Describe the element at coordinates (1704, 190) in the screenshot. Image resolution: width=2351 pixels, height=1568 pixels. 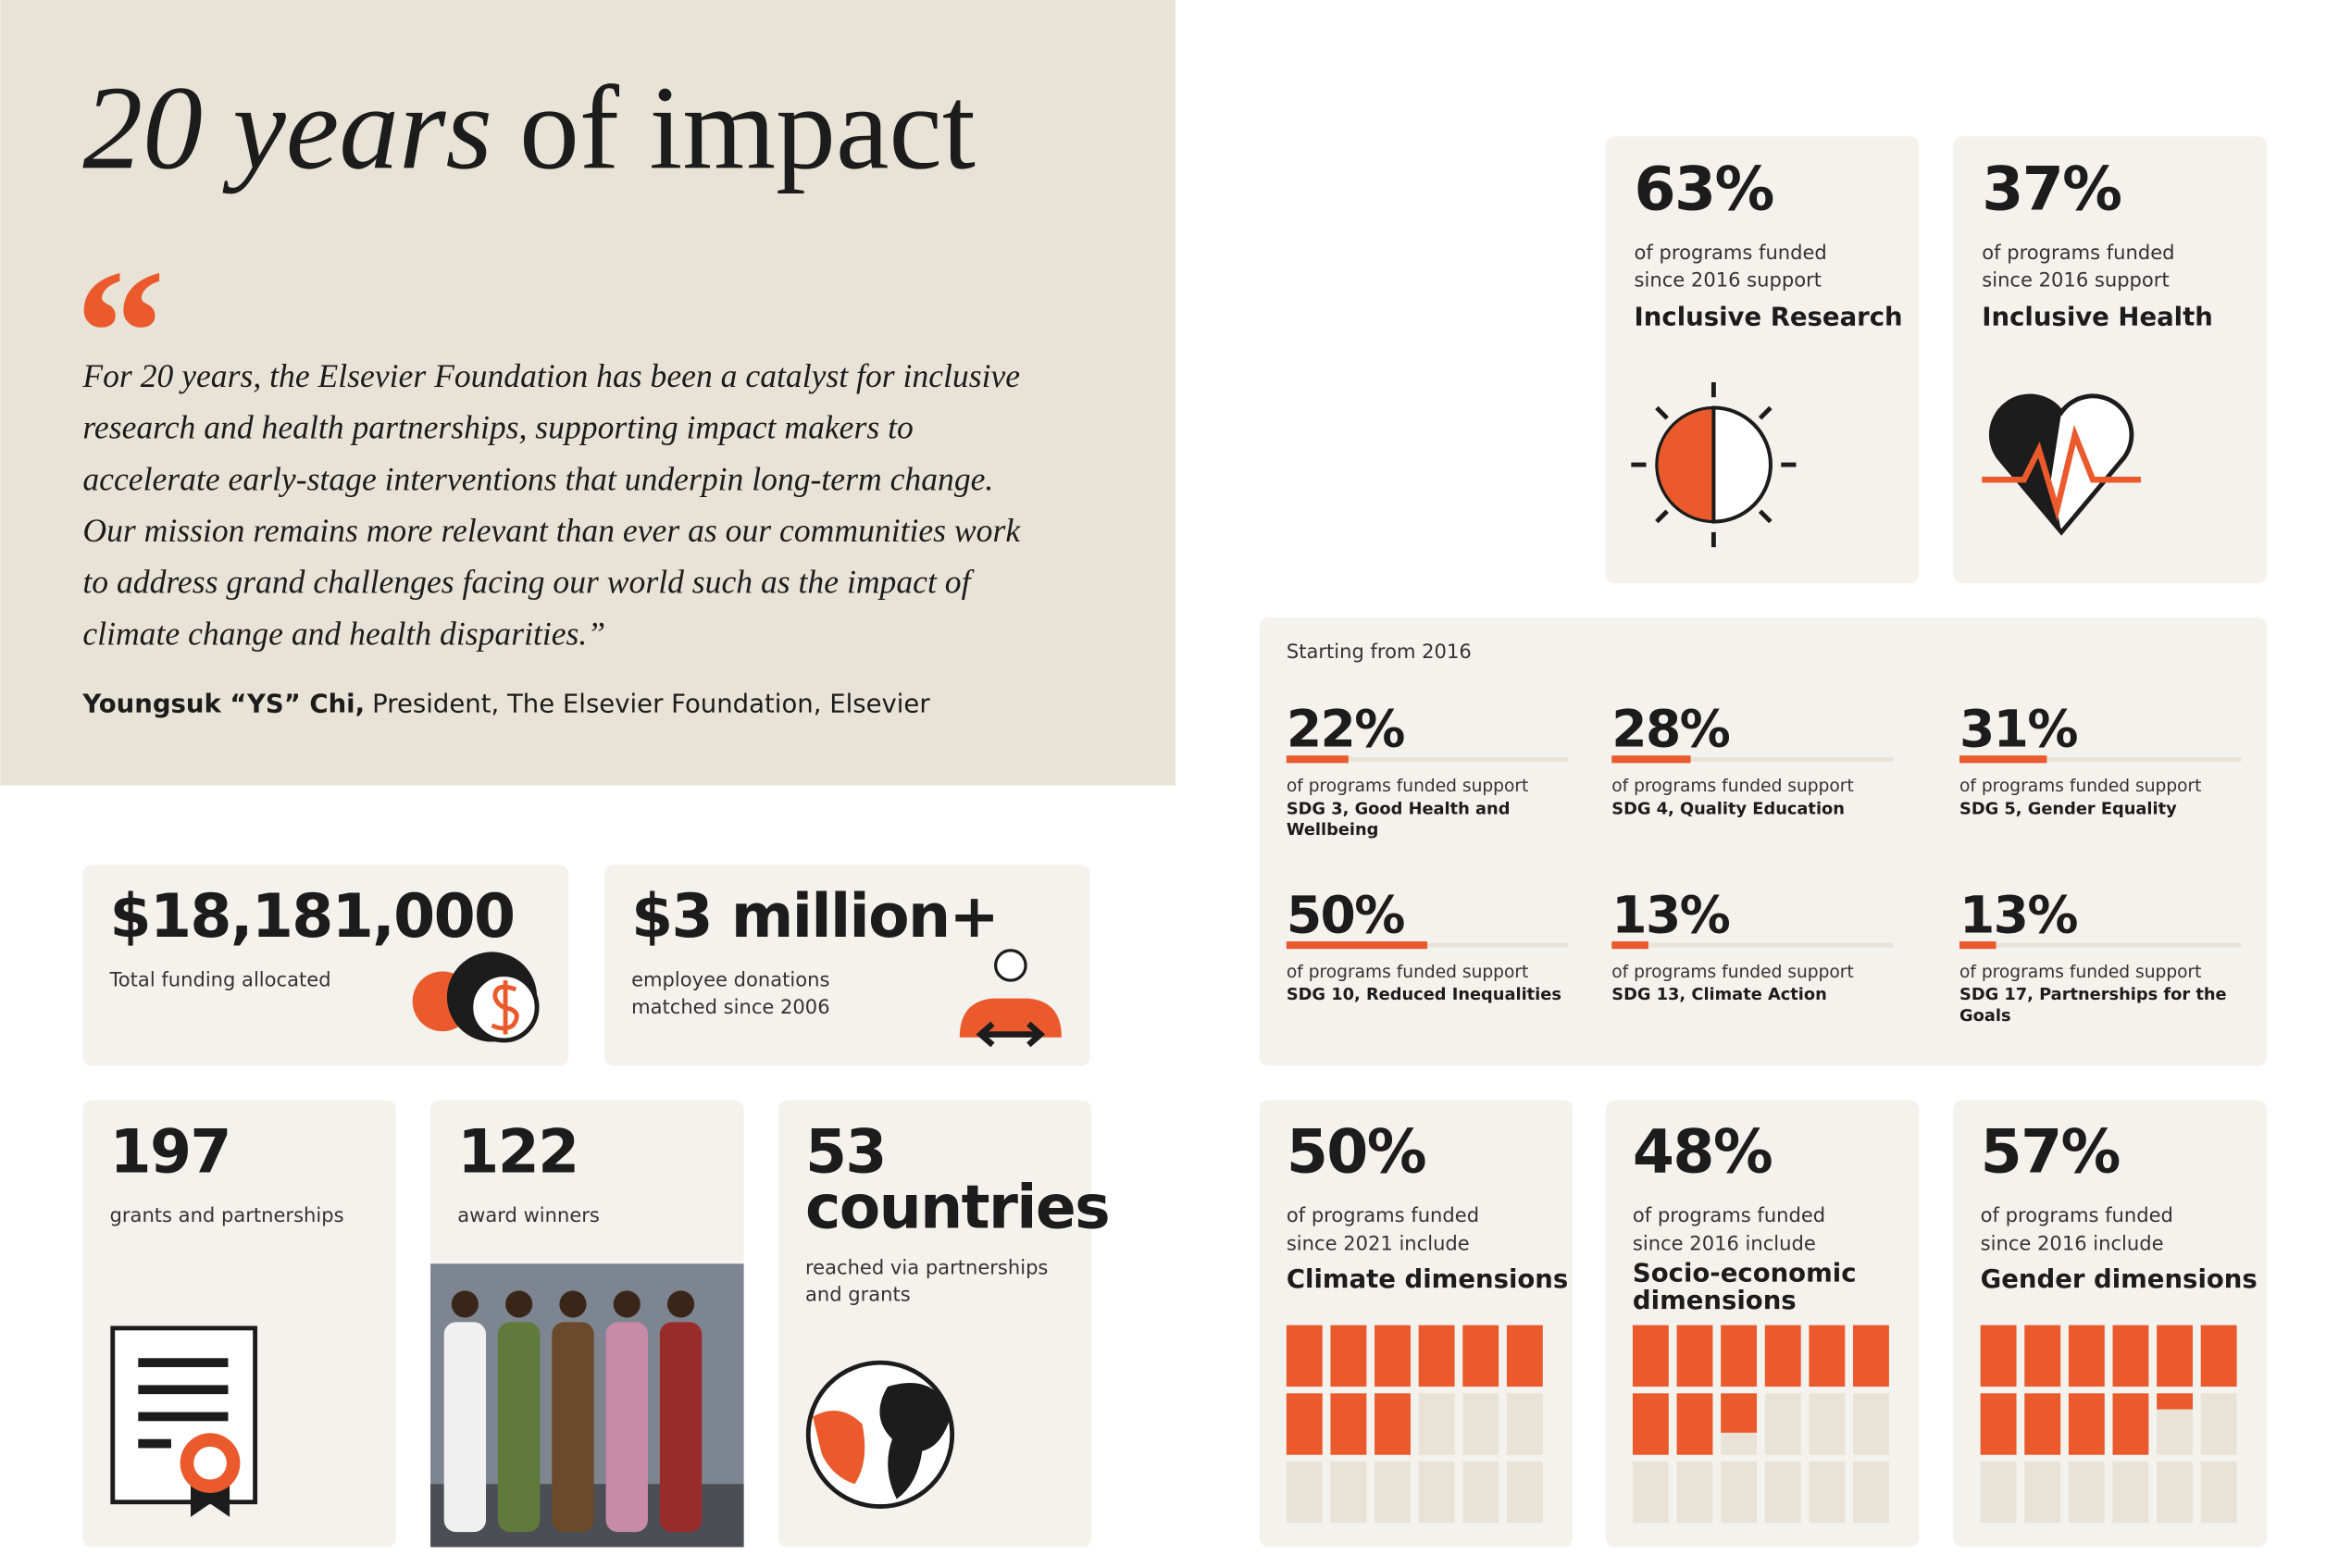
I see `stat: 63%` at that location.